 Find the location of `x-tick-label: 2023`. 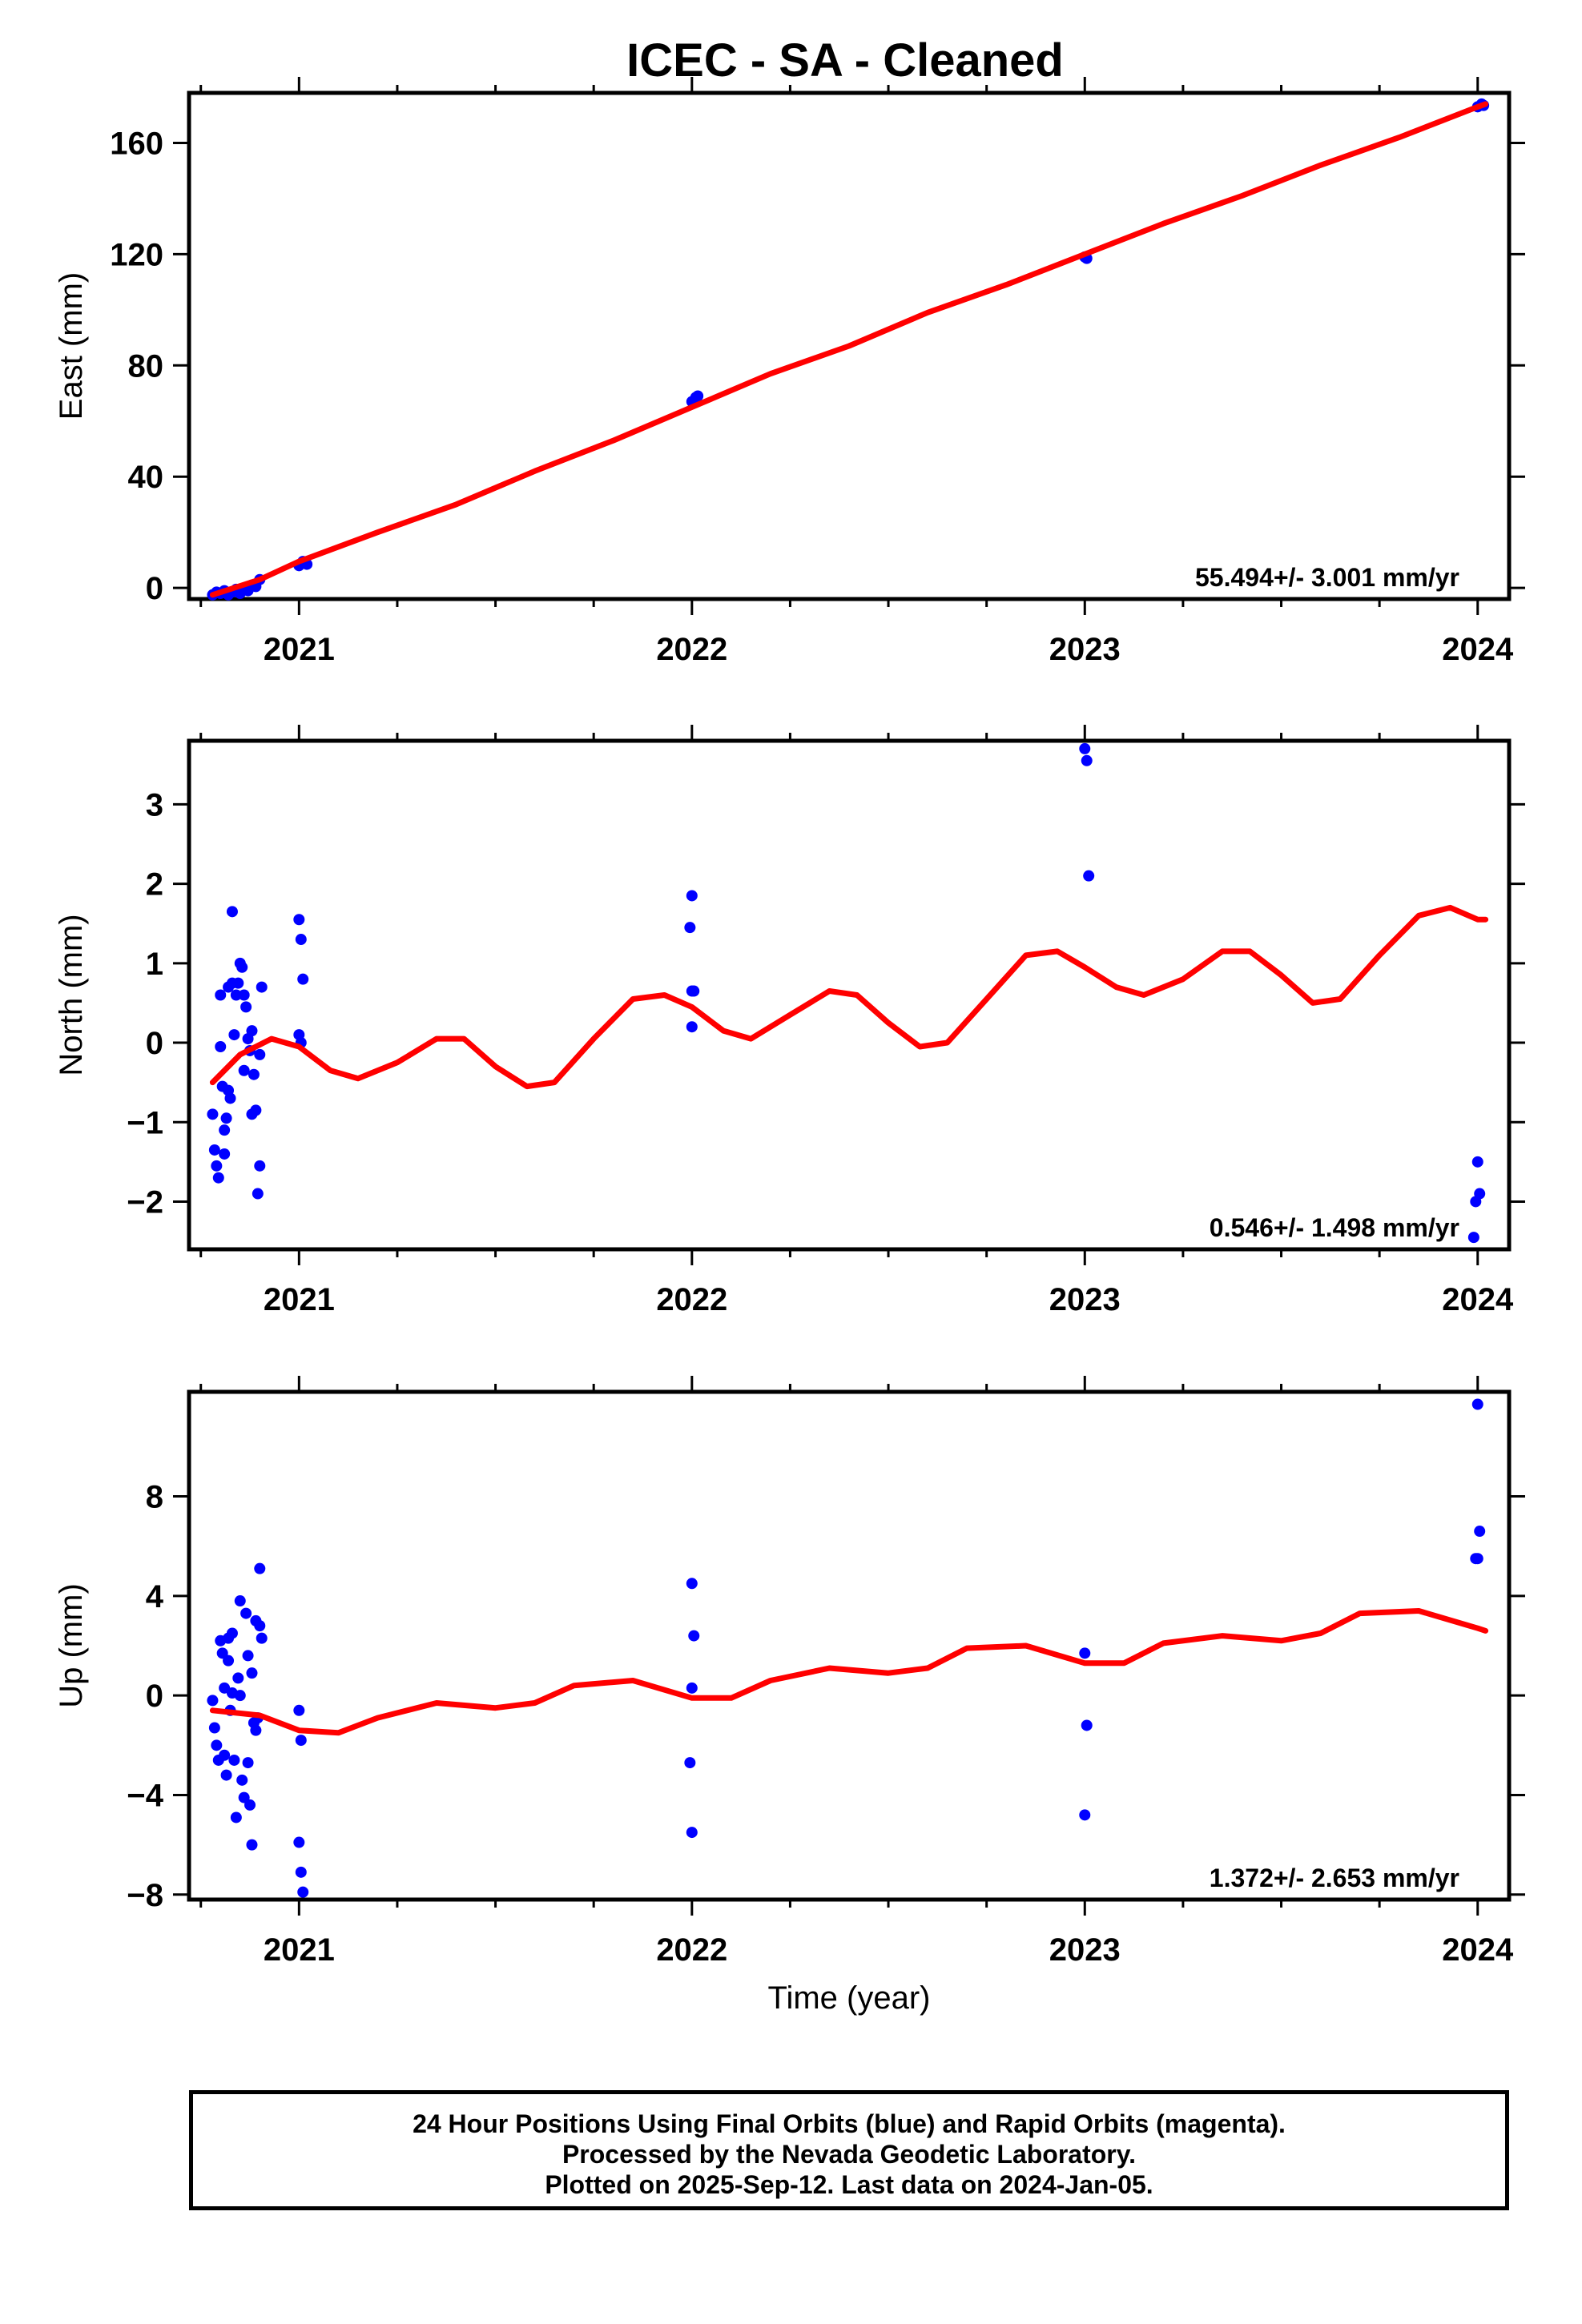

x-tick-label: 2023 is located at coordinates (1085, 649).